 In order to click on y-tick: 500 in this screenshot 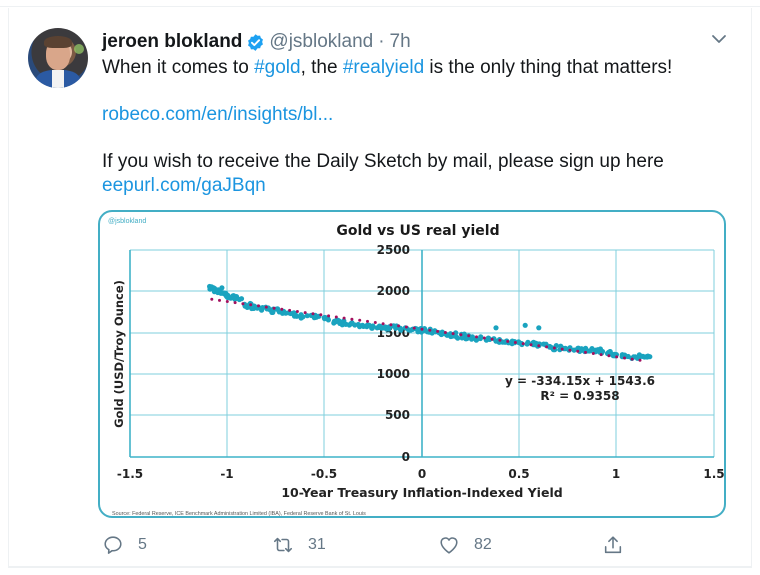, I will do `click(397, 415)`.